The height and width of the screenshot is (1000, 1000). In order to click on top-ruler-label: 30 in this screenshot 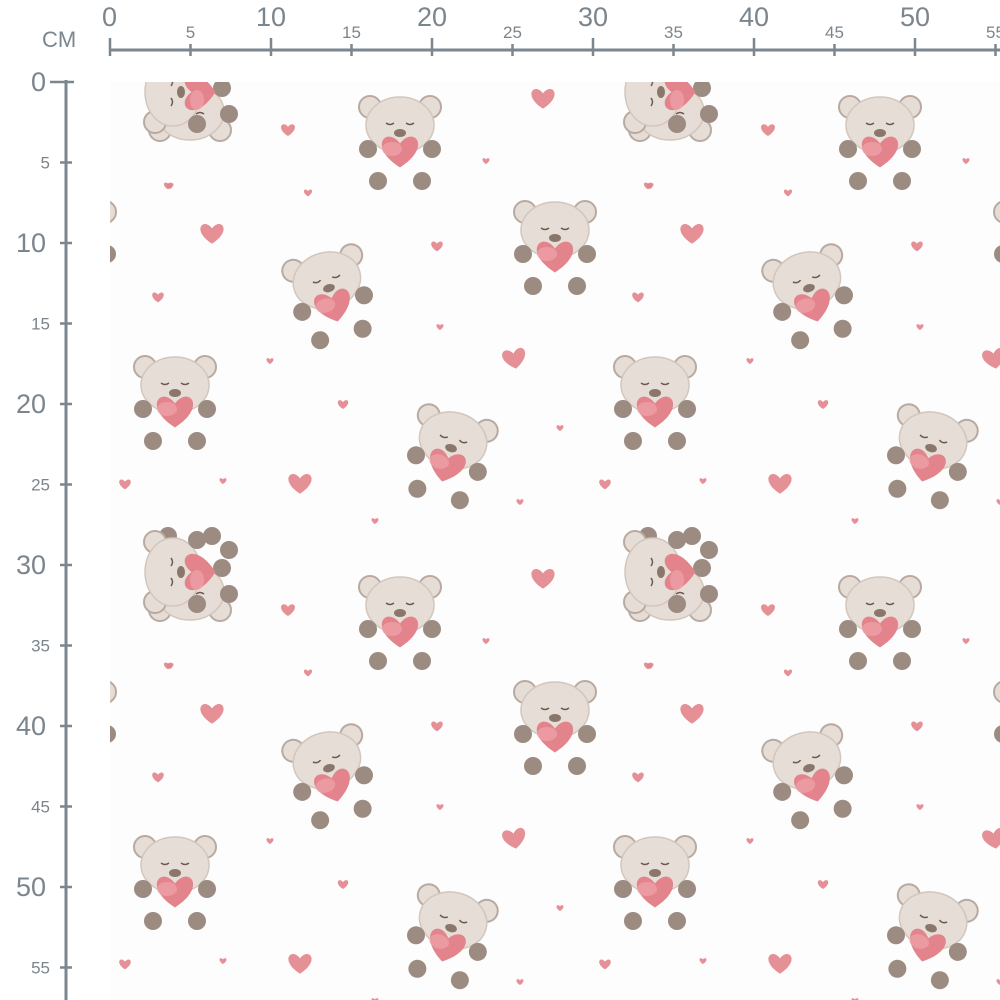, I will do `click(593, 17)`.